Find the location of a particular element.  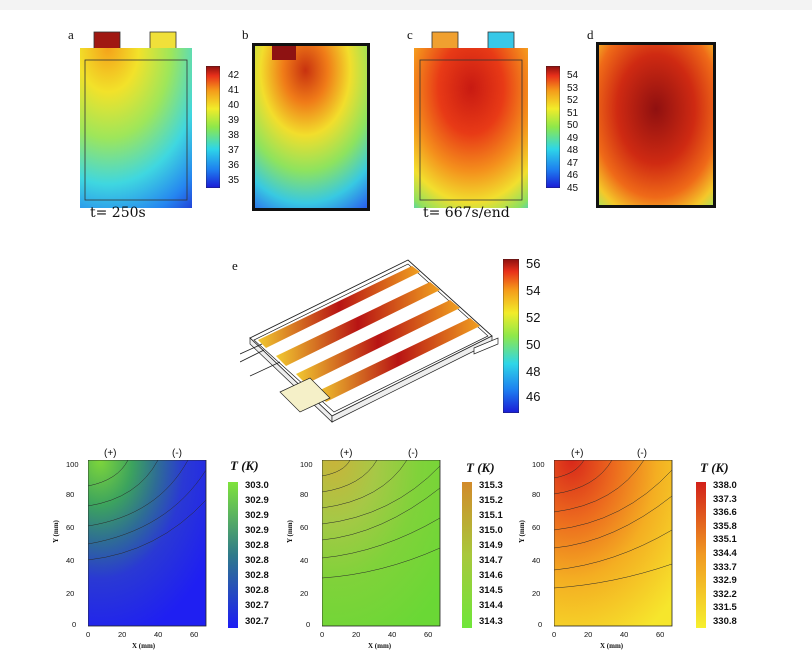

xtick: 0 is located at coordinates (322, 634).